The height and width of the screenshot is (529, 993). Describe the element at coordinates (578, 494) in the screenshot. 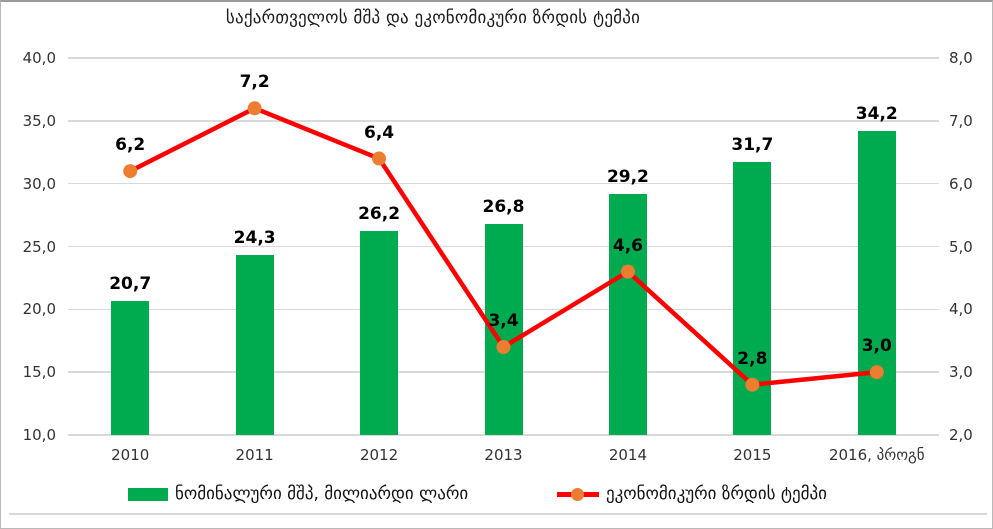

I see `legend-line-swatch-icon` at that location.